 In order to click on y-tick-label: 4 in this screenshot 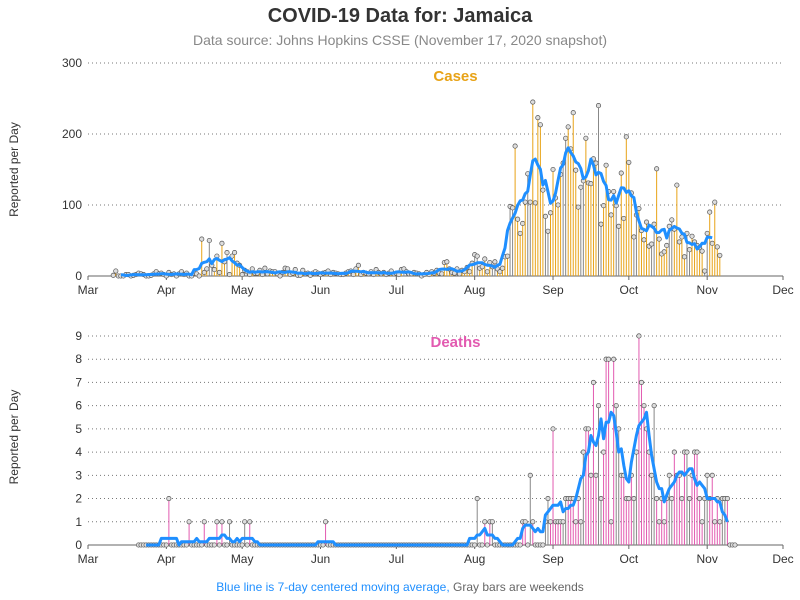, I will do `click(78, 452)`.